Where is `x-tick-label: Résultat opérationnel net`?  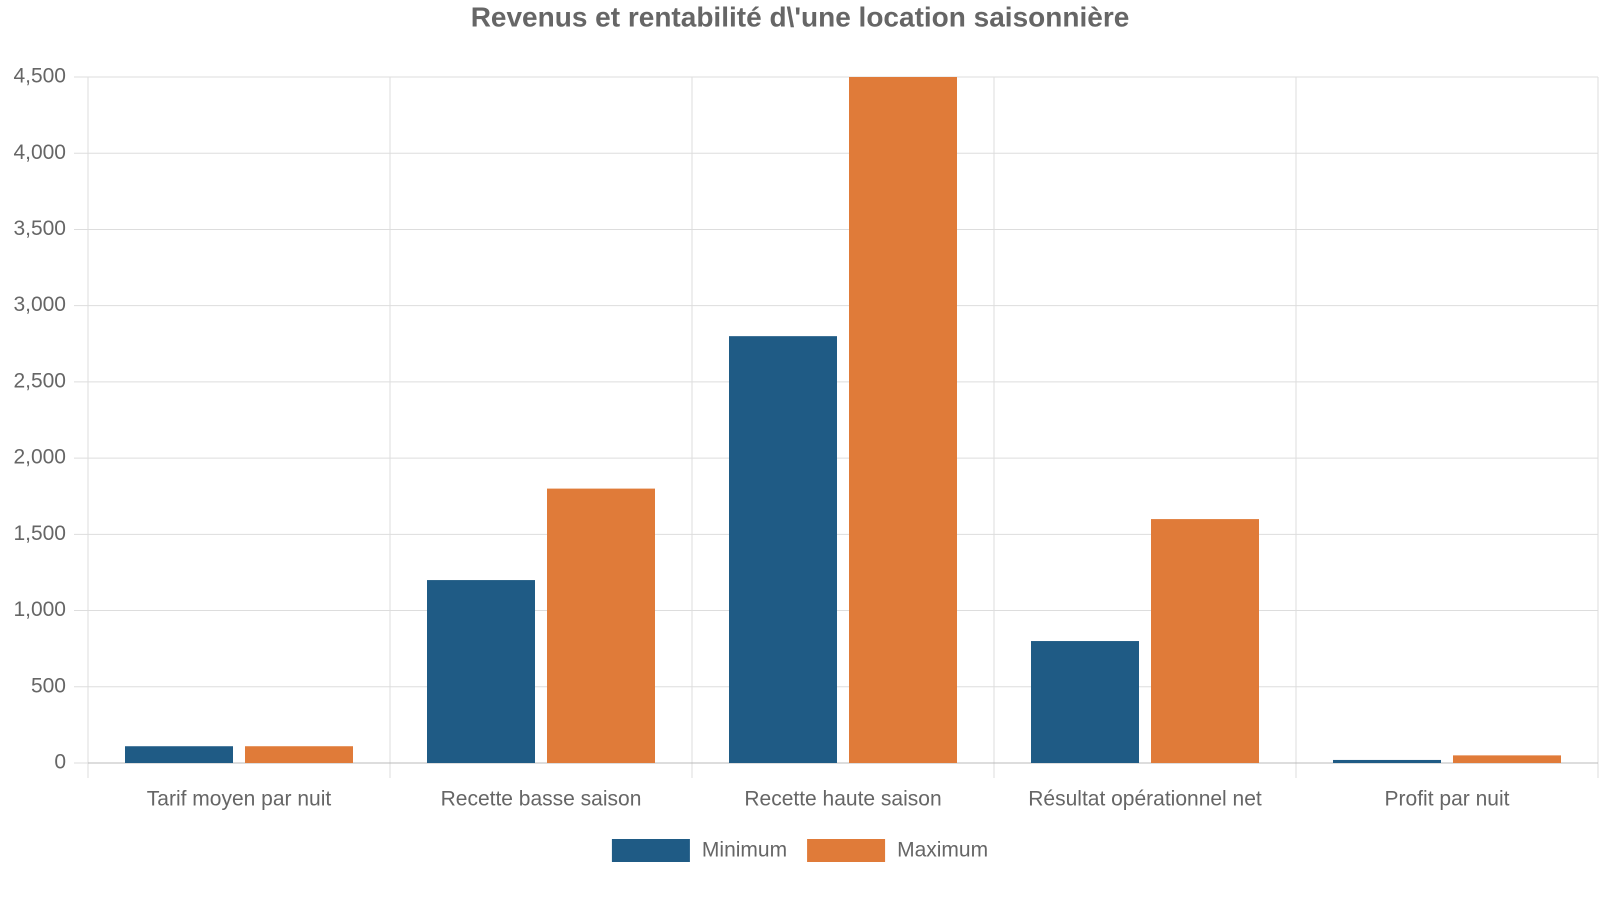 x-tick-label: Résultat opérationnel net is located at coordinates (1145, 799).